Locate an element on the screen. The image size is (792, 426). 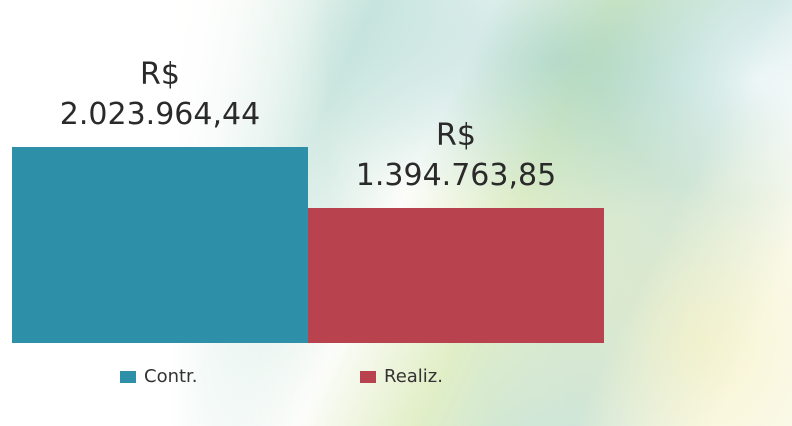
legend-item: Contr. is located at coordinates (159, 376).